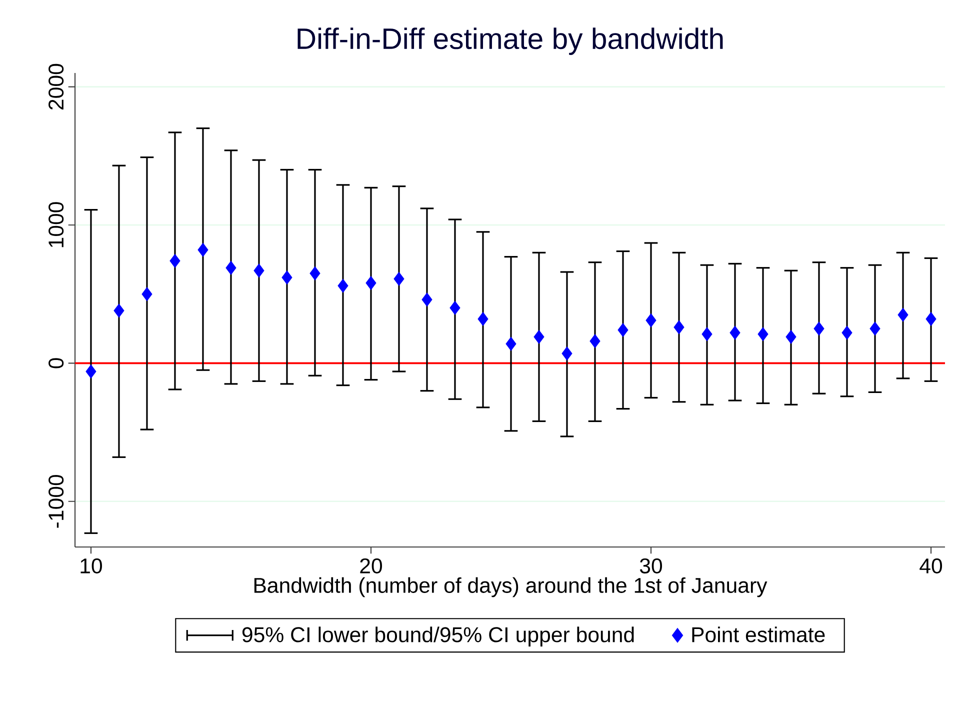 The height and width of the screenshot is (702, 956). Describe the element at coordinates (931, 566) in the screenshot. I see `x-tick-label: 40` at that location.